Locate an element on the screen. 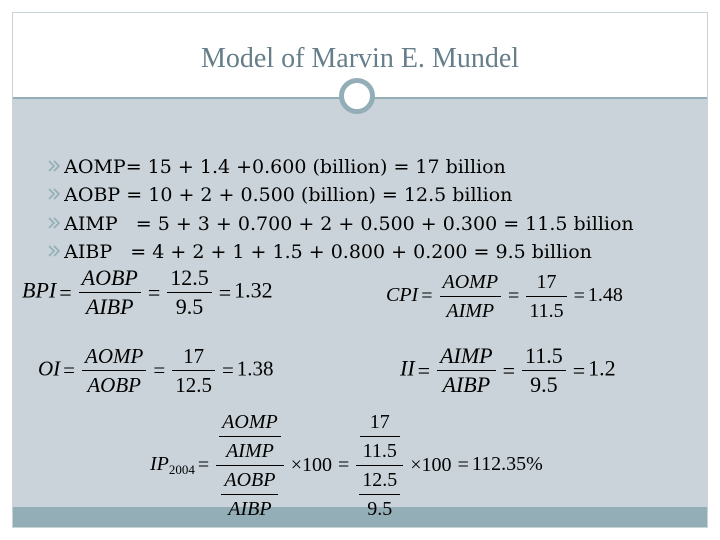  fraction-numerator: 11.5 is located at coordinates (544, 357).